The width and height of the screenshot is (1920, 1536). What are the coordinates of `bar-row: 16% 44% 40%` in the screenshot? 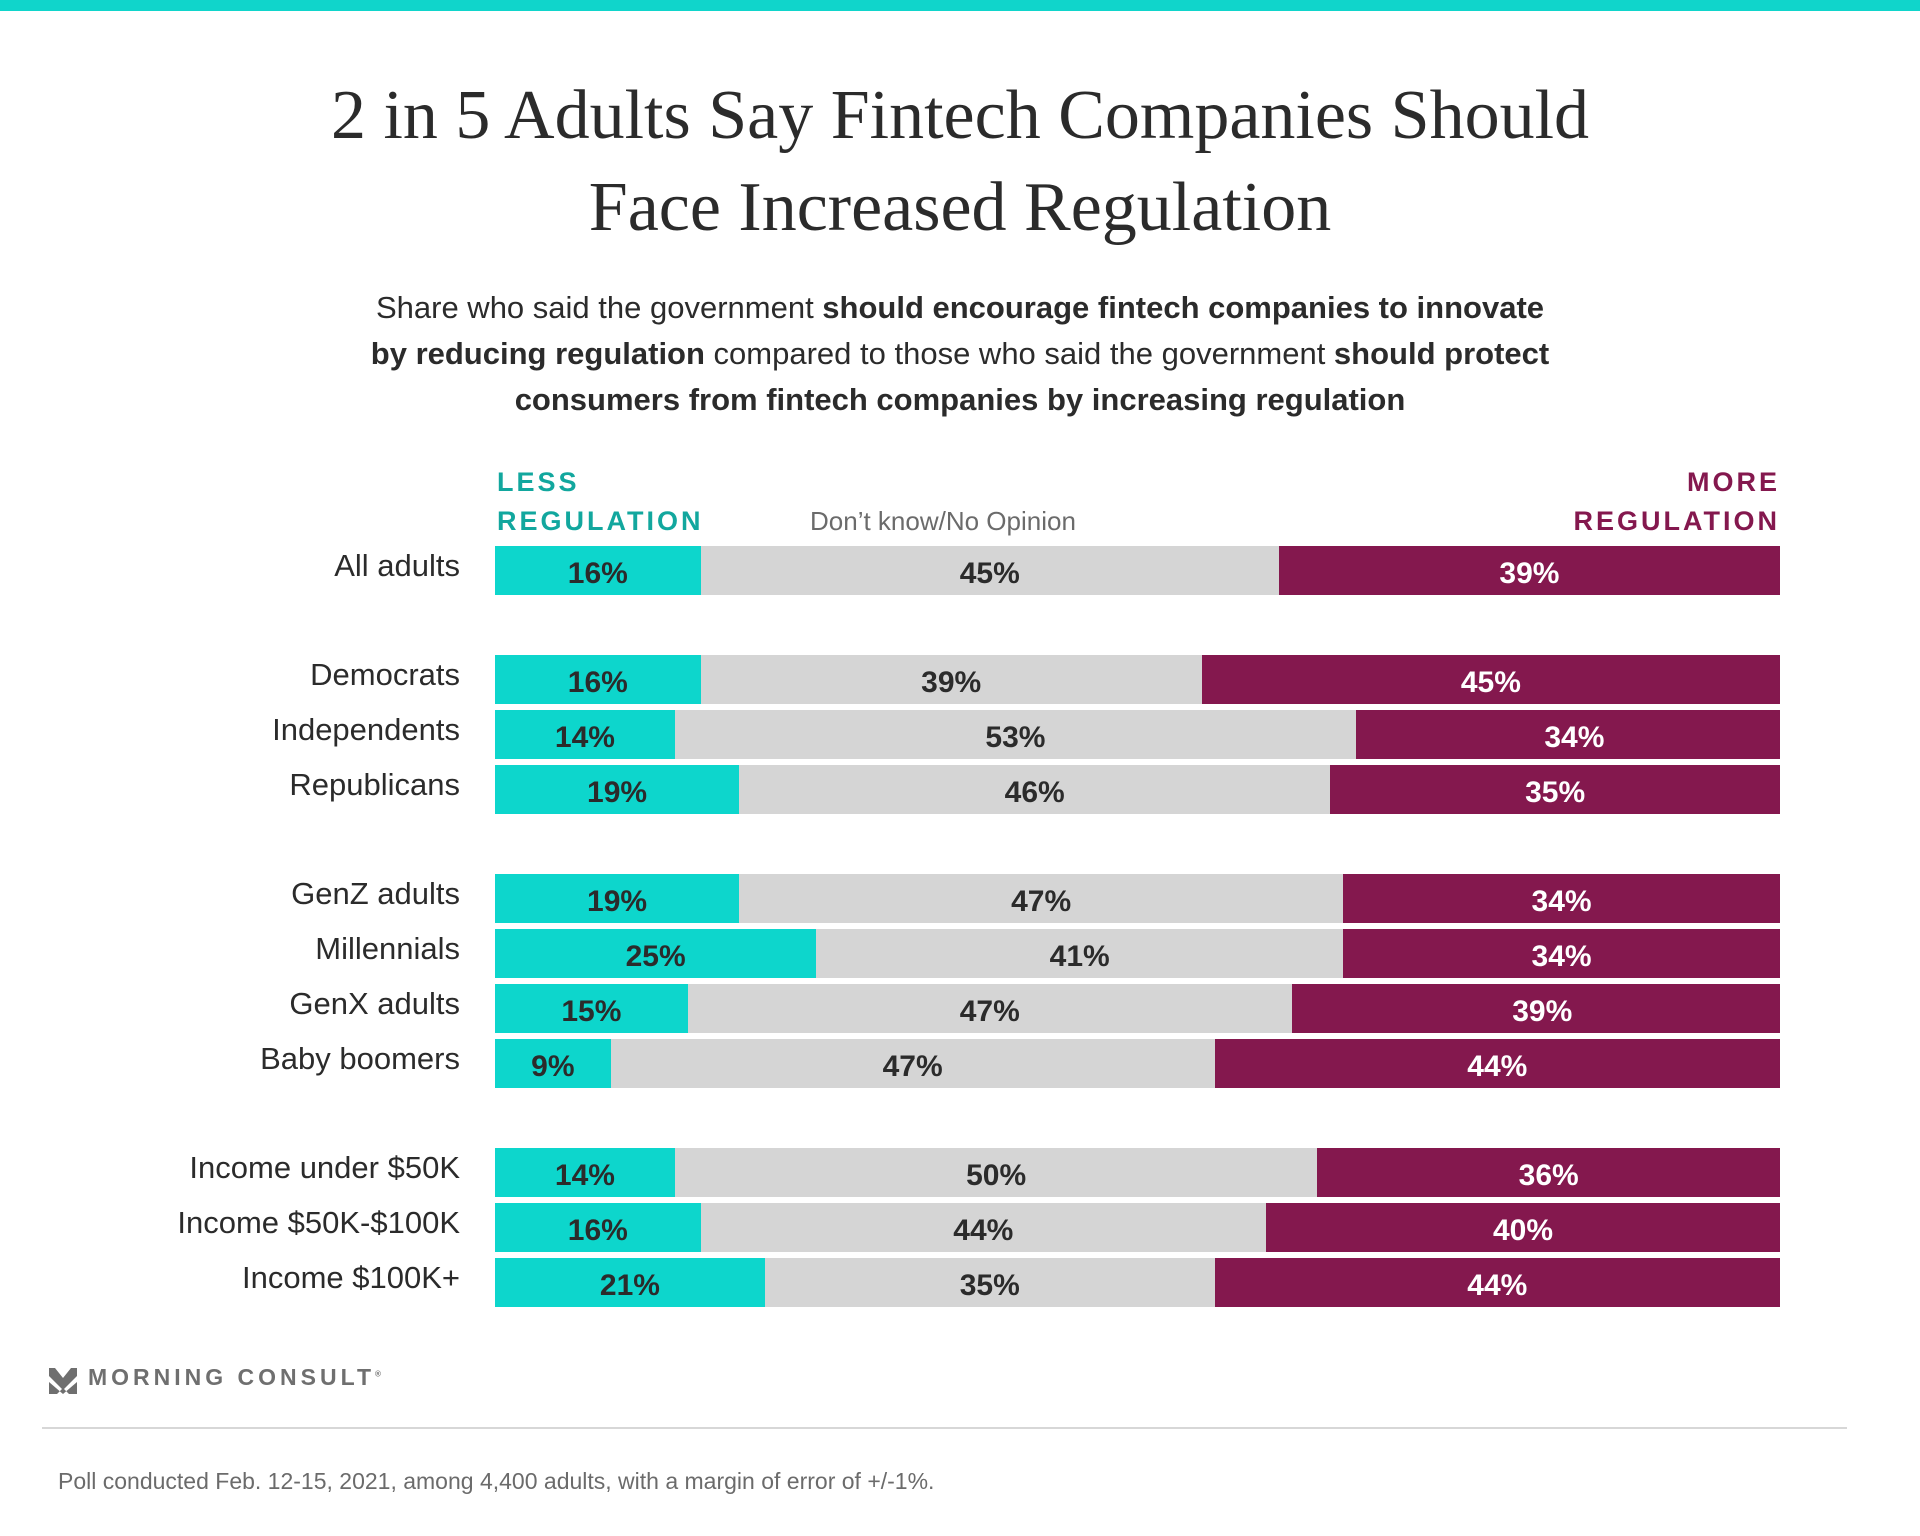 It's located at (1137, 1227).